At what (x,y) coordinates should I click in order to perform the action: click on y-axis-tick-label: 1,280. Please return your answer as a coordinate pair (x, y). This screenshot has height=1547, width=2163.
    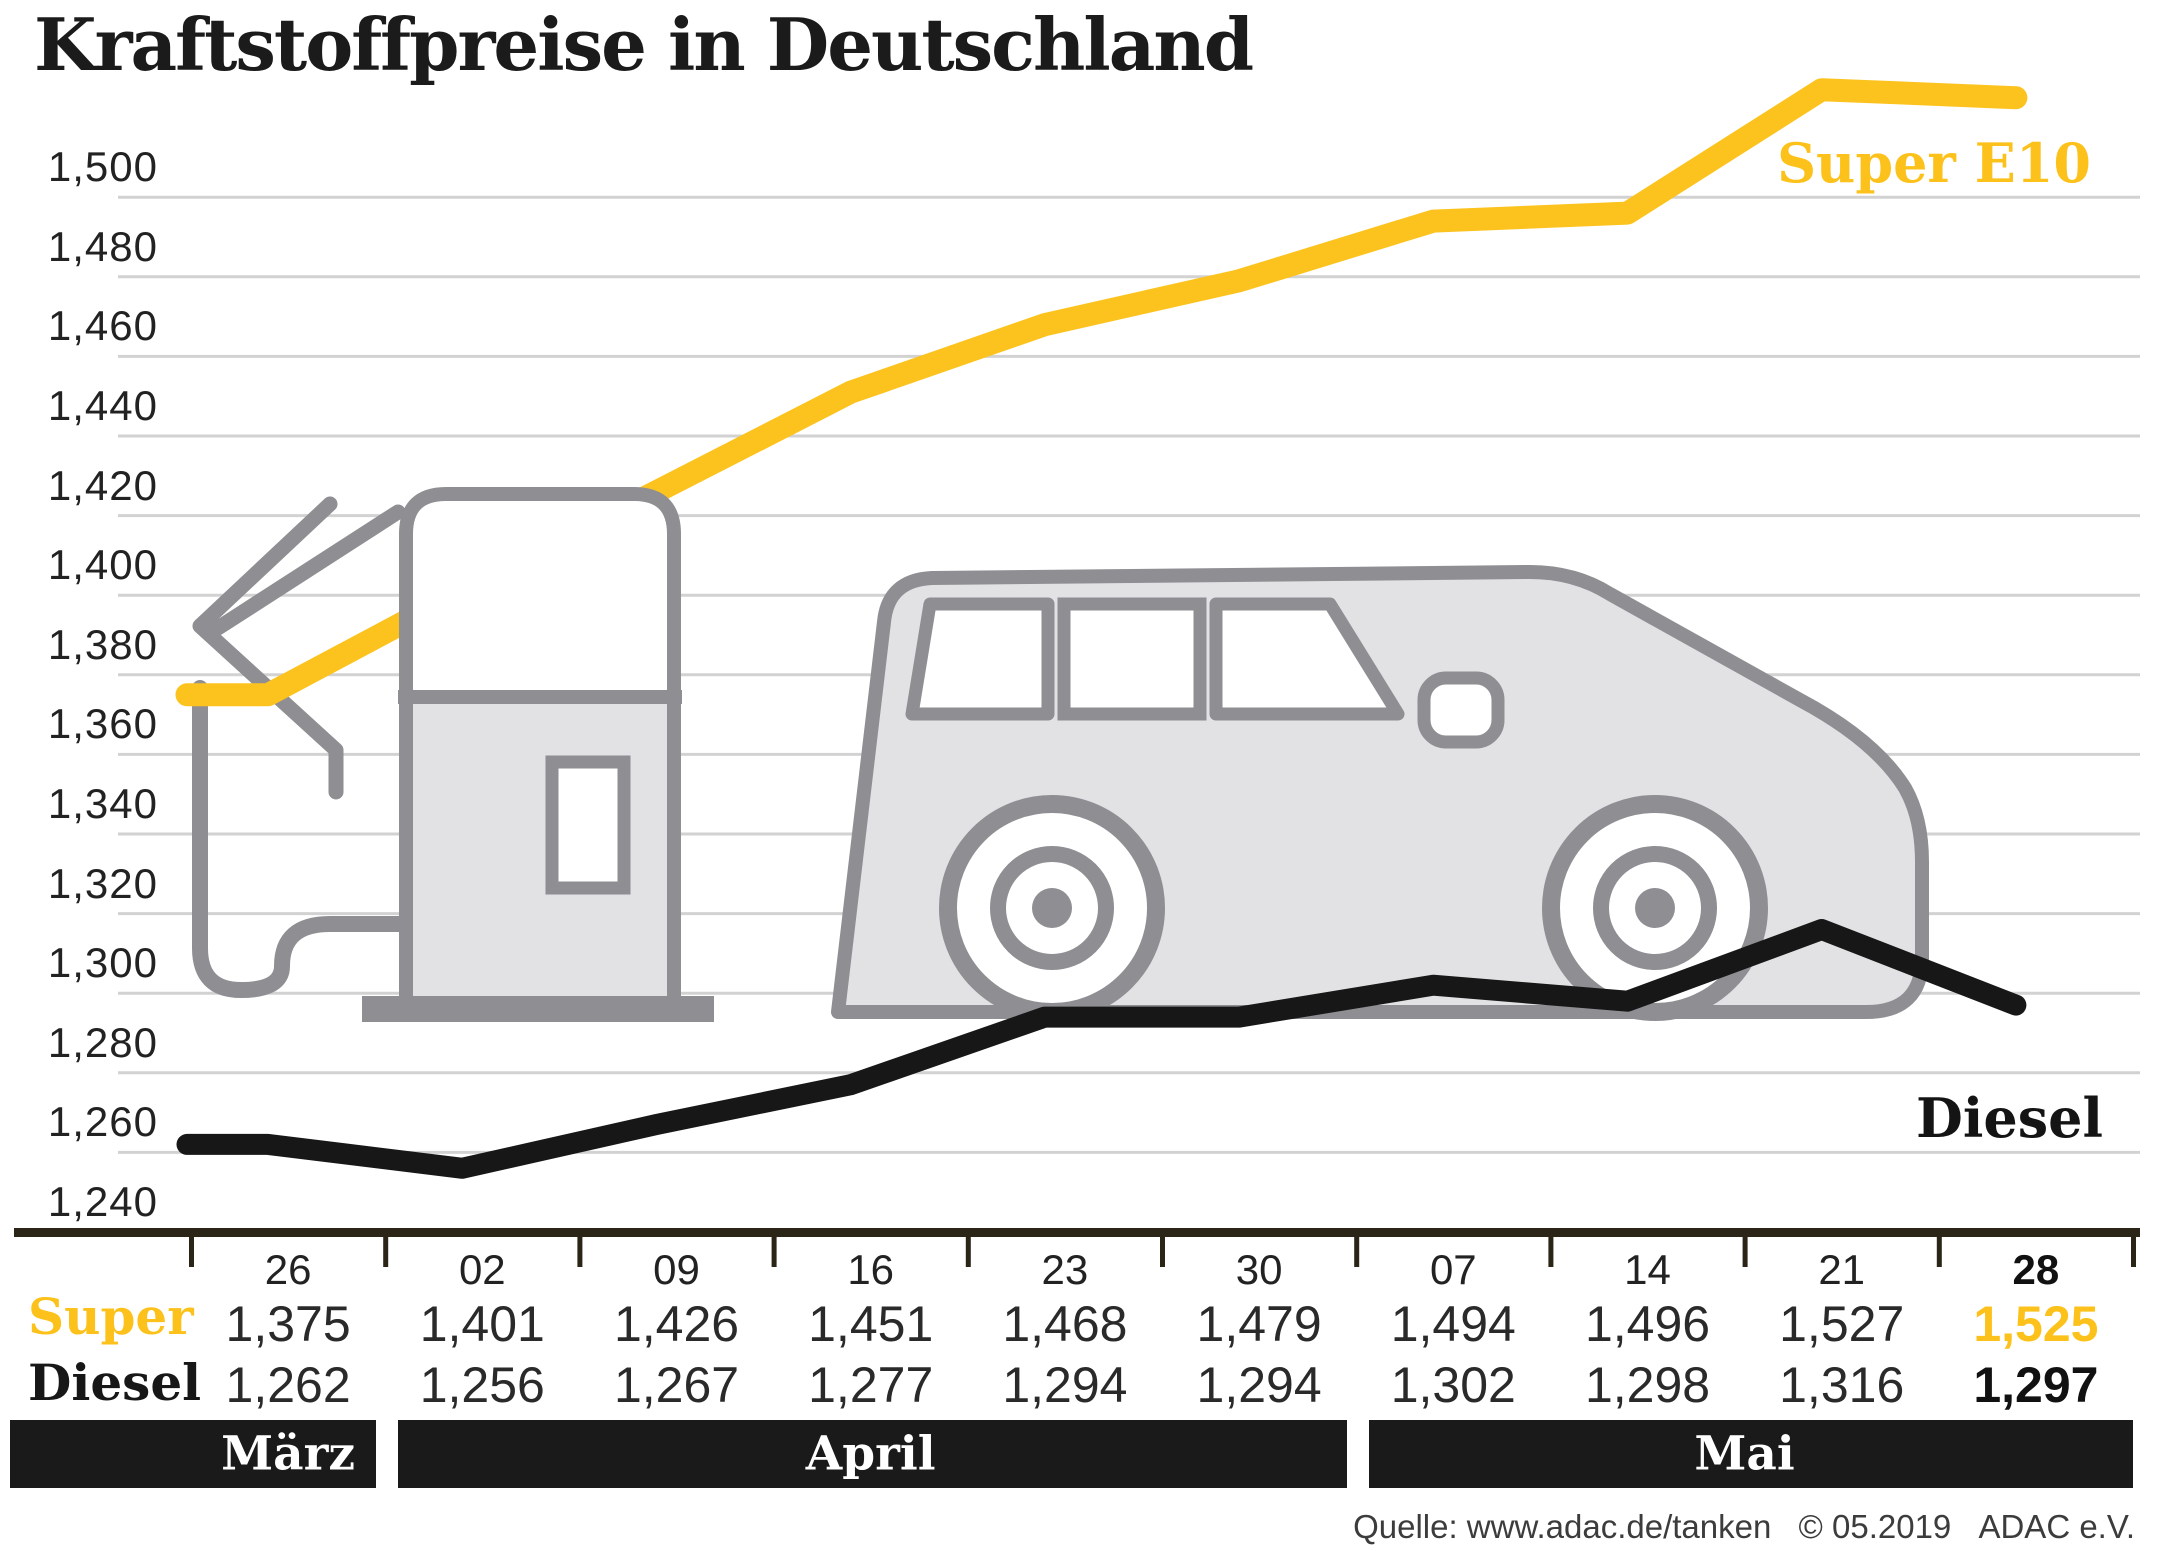
    Looking at the image, I should click on (102, 1042).